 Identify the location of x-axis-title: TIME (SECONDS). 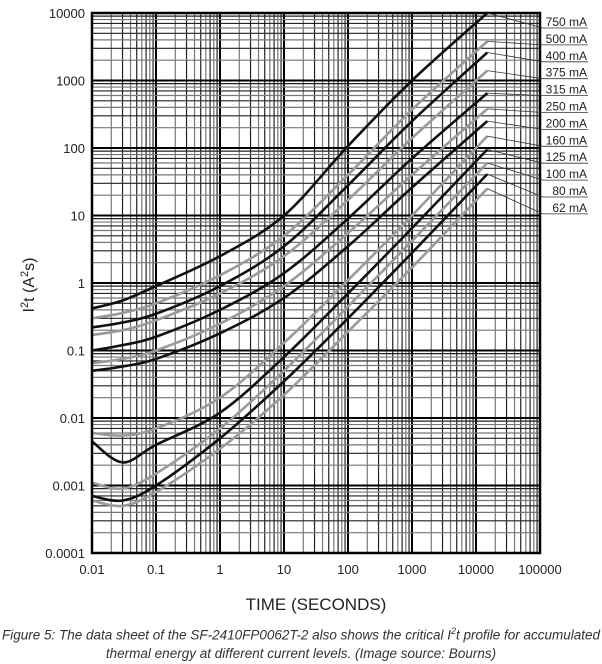
(316, 604).